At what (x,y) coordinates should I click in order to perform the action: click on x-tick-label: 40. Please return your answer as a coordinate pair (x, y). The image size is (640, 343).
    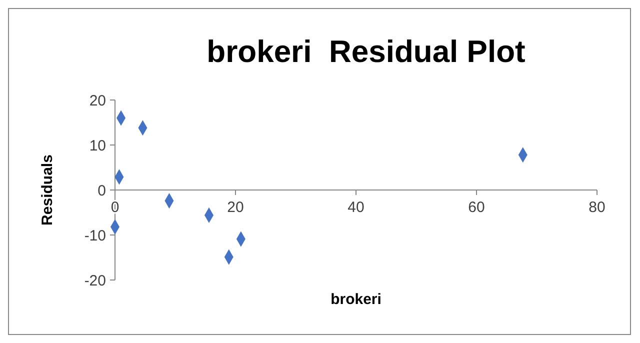
    Looking at the image, I should click on (356, 207).